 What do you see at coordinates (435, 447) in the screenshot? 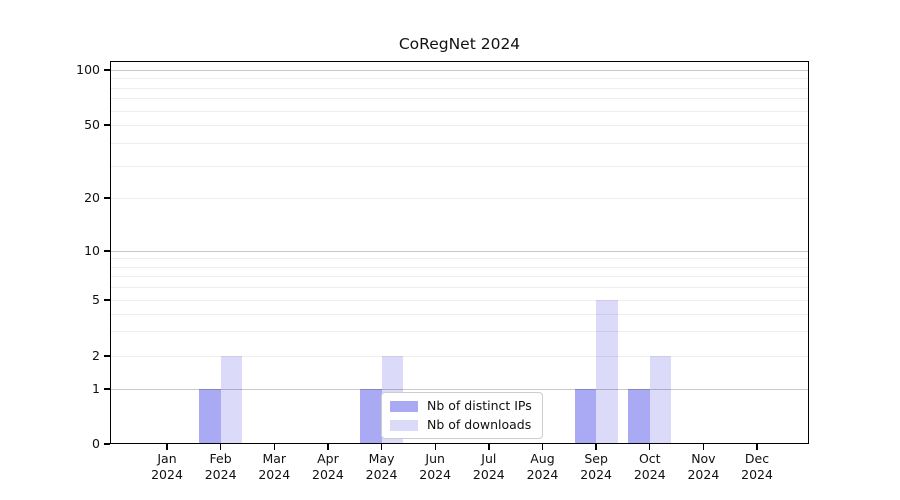
I see `x-tick-mark-jun` at bounding box center [435, 447].